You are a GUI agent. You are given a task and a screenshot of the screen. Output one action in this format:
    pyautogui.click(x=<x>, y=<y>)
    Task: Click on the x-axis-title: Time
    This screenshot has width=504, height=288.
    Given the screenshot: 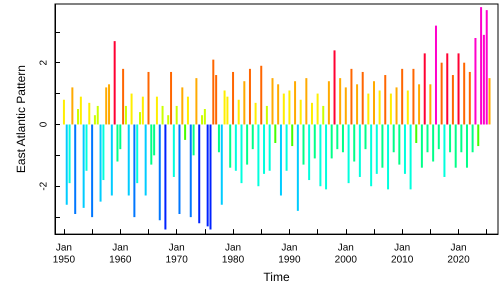 What is the action you would take?
    pyautogui.click(x=276, y=277)
    